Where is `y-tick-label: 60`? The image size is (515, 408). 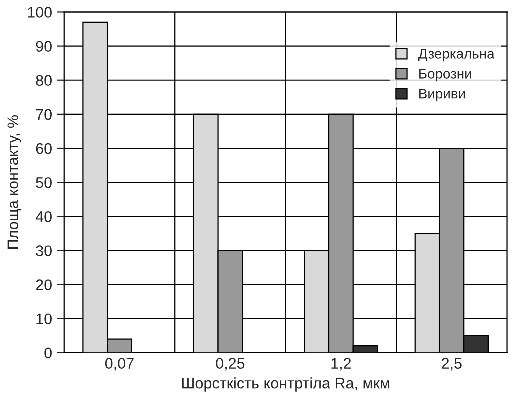 y-tick-label: 60 is located at coordinates (44, 148).